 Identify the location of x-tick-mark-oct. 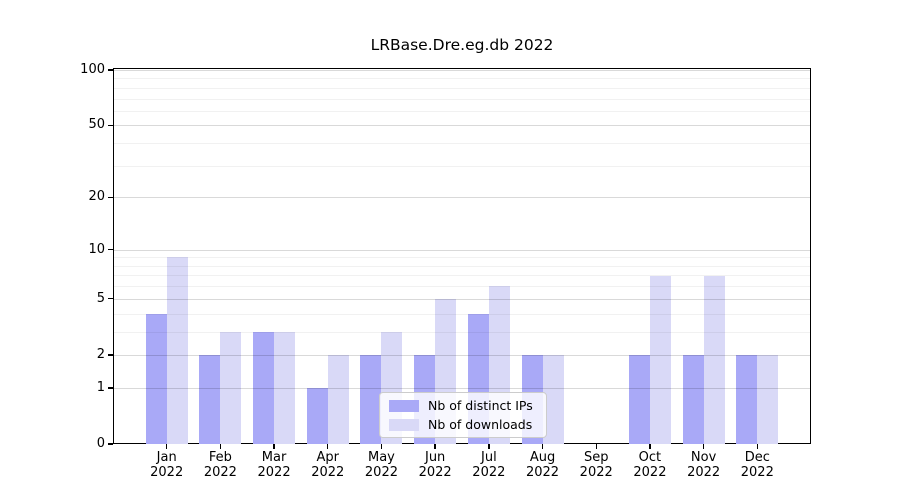
(650, 446).